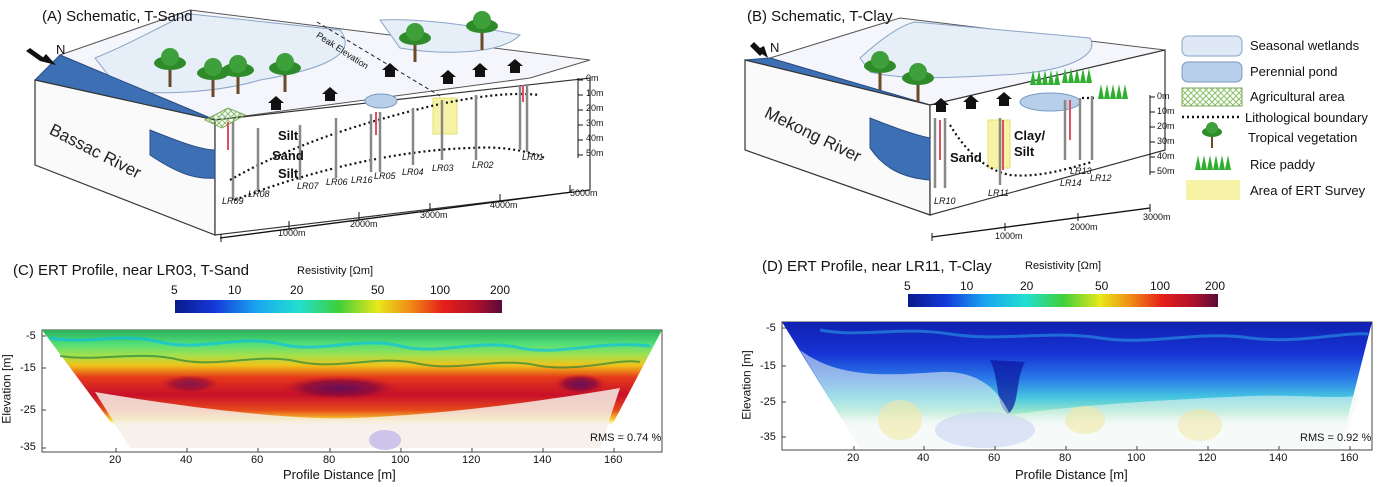 The height and width of the screenshot is (487, 1381). I want to click on ert-profile-tclay, so click(1077, 372).